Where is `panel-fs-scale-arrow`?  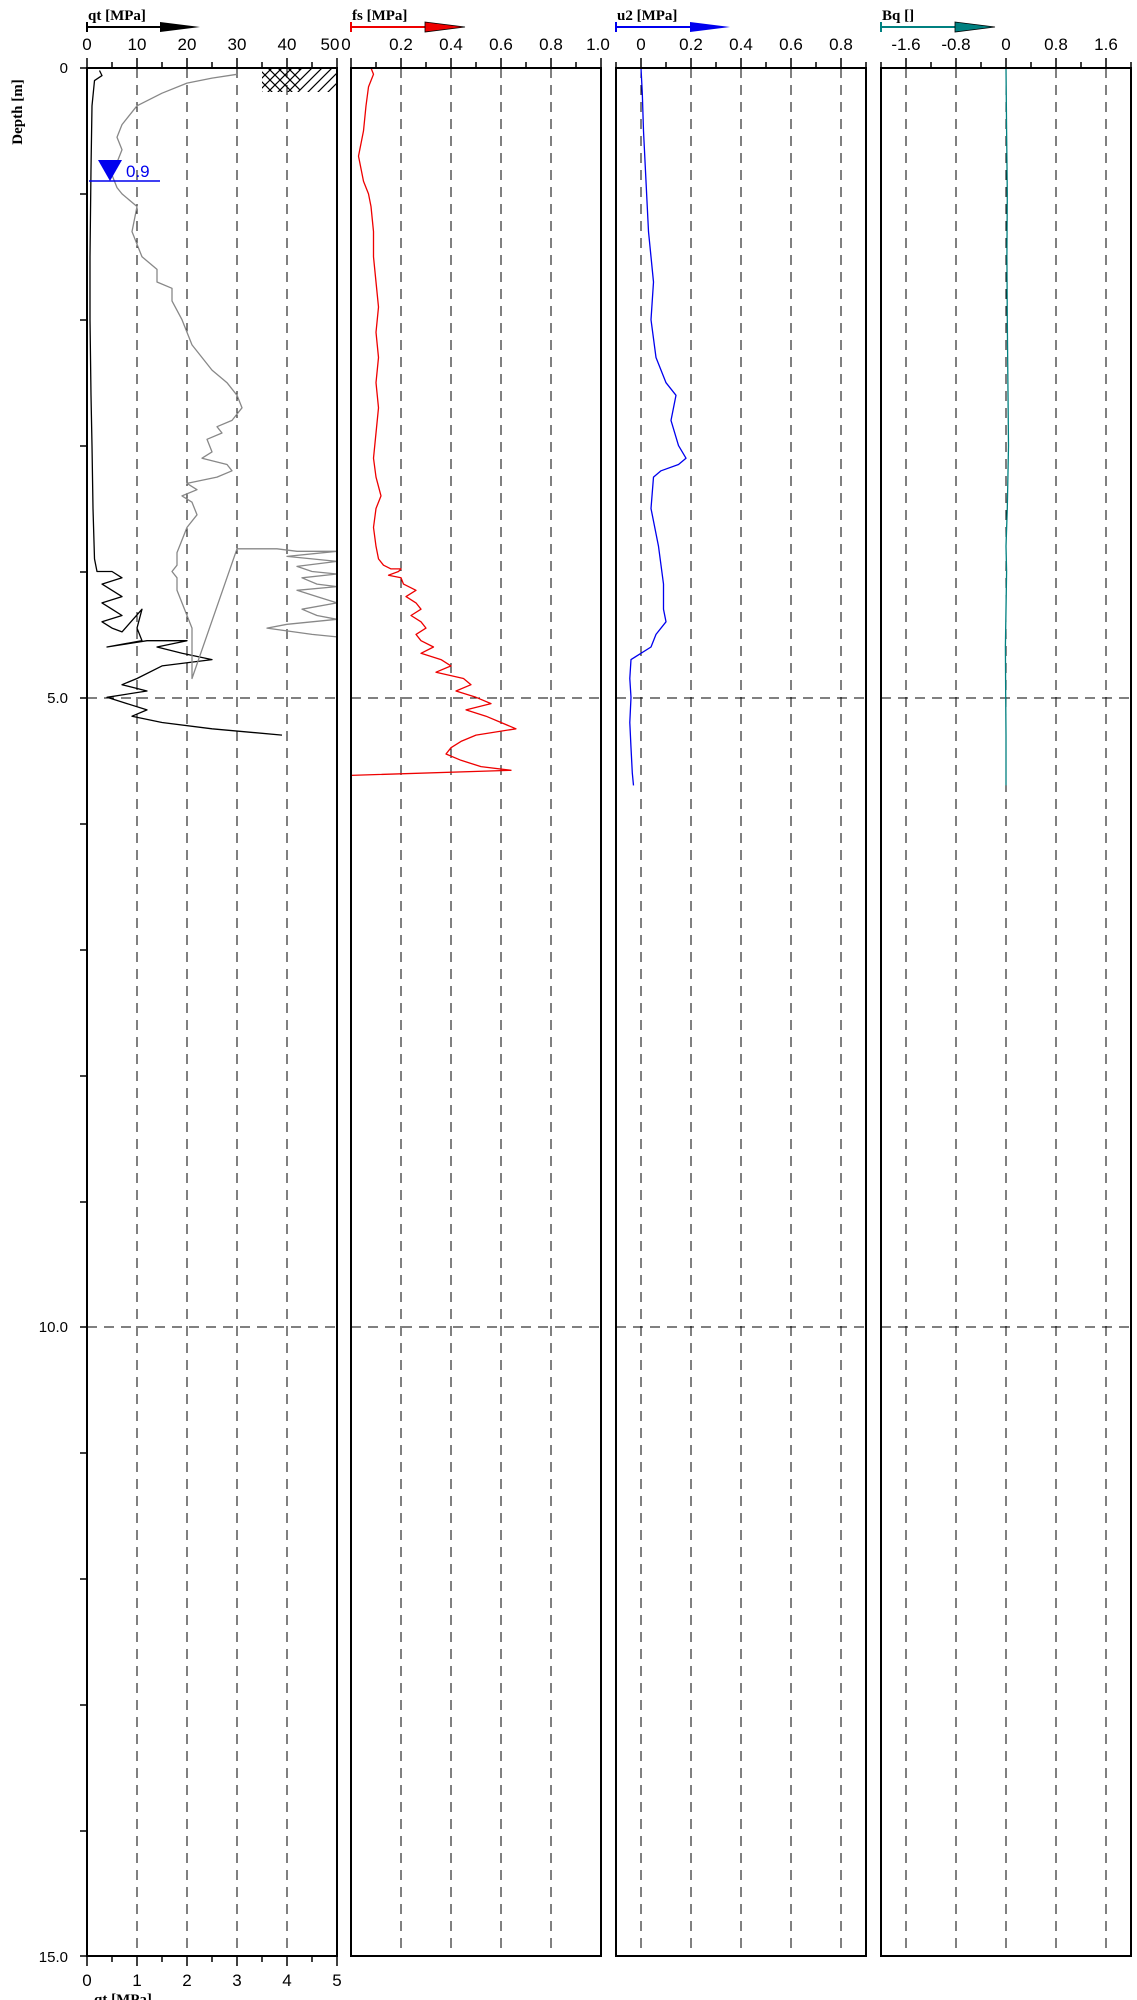 panel-fs-scale-arrow is located at coordinates (408, 27).